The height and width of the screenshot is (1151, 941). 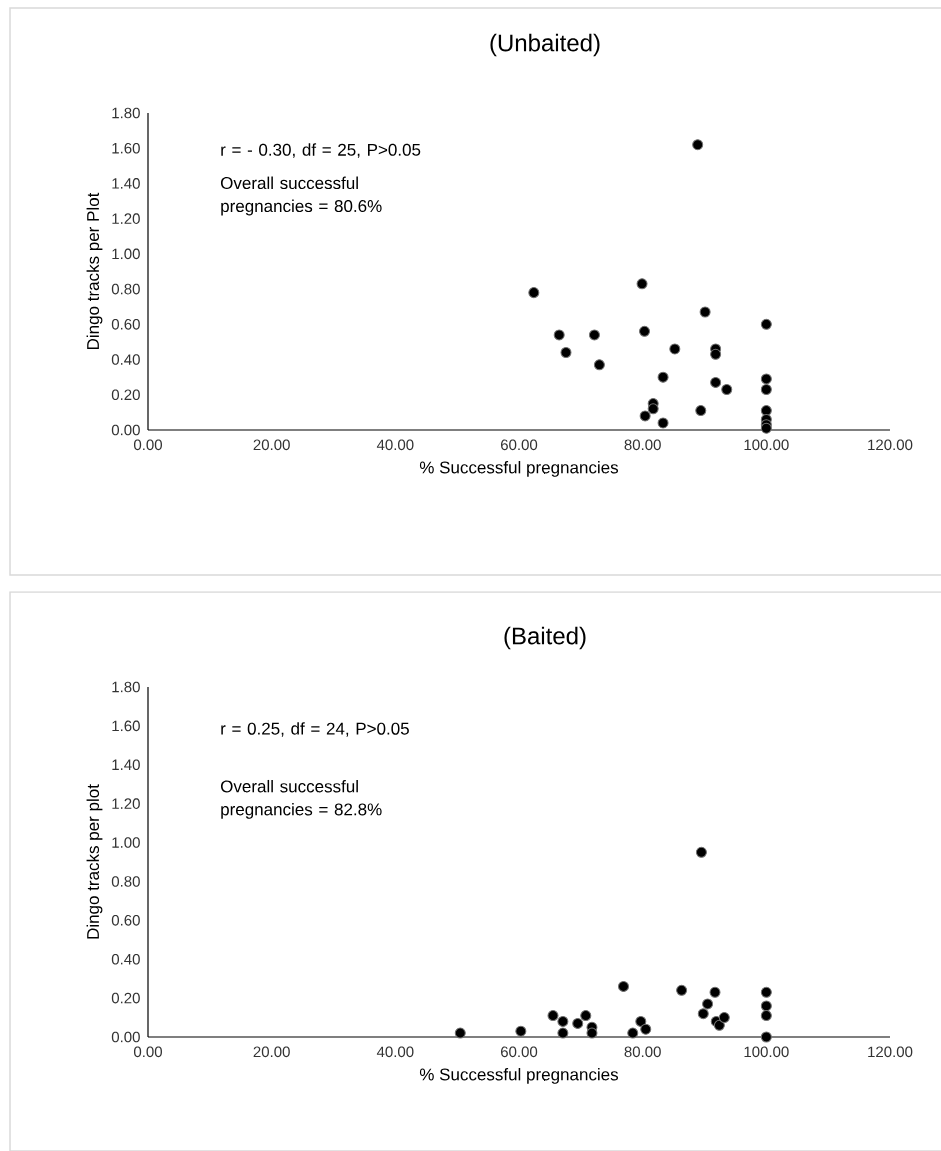 I want to click on y-axis-title: Dingo tracks per plot, so click(x=94, y=861).